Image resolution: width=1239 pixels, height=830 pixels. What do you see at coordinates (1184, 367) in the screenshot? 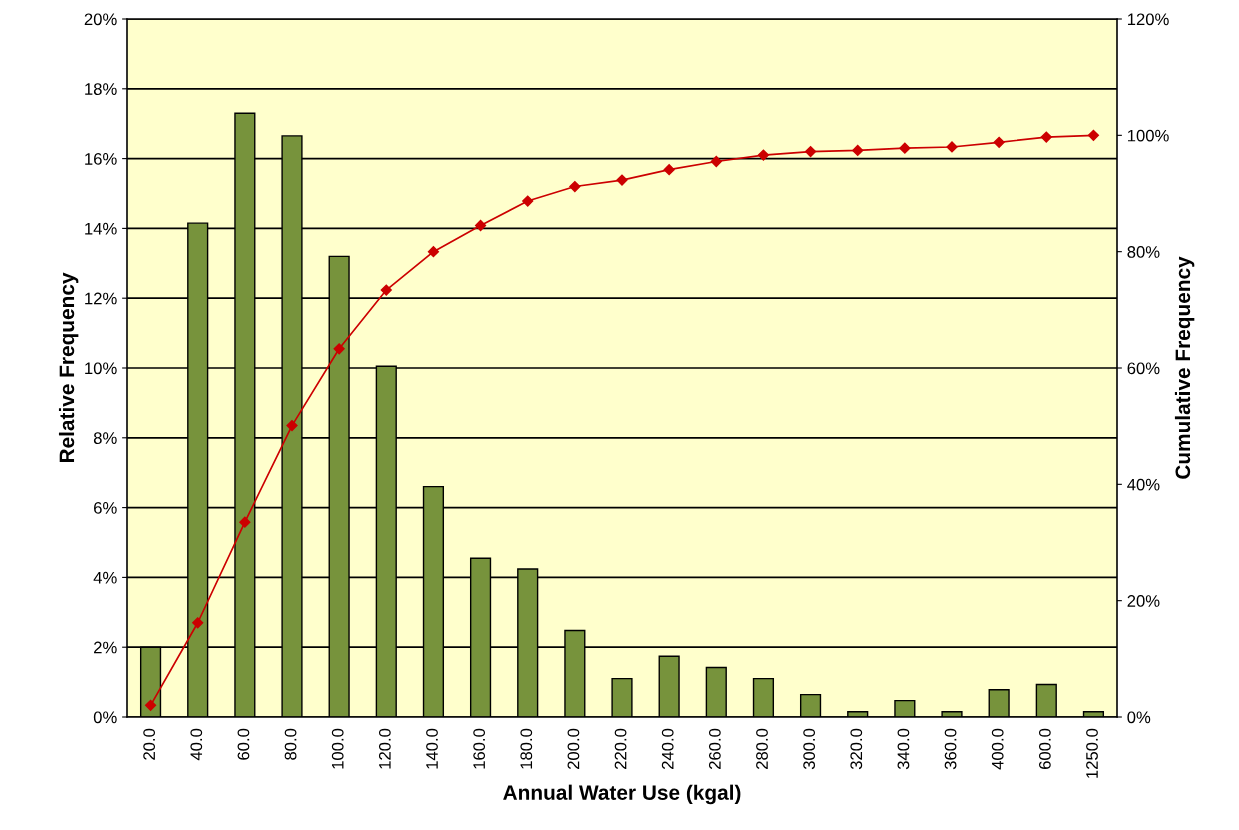
I see `y2-axis-title: Cumulative Frequency` at bounding box center [1184, 367].